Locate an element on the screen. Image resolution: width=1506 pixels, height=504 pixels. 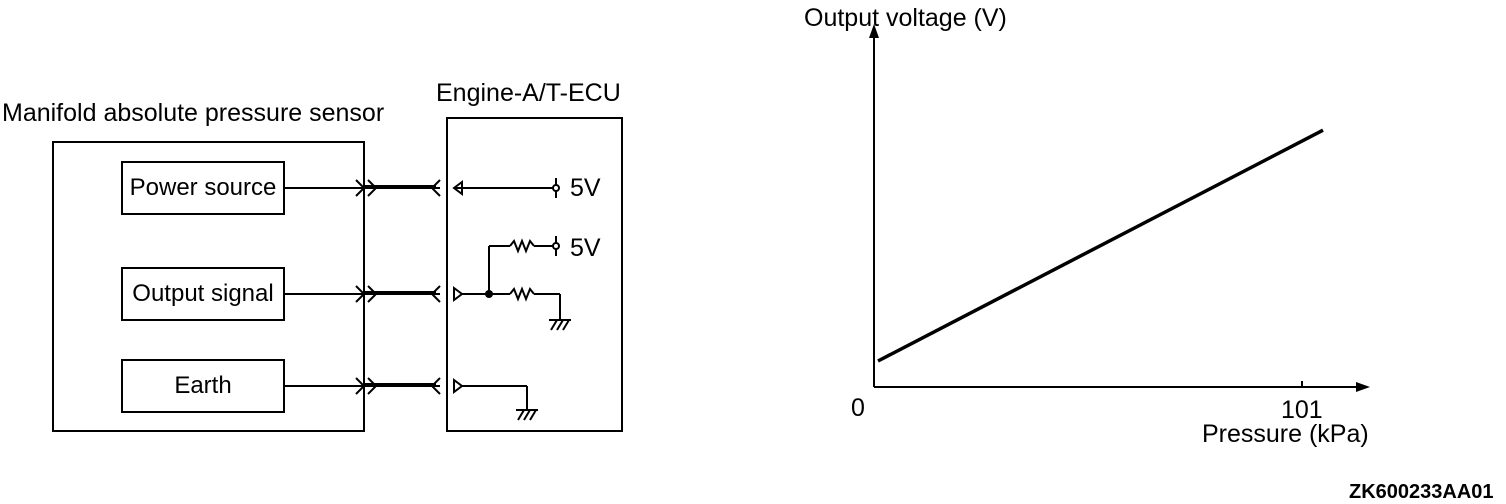
x-axis-arrow is located at coordinates (1363, 387).